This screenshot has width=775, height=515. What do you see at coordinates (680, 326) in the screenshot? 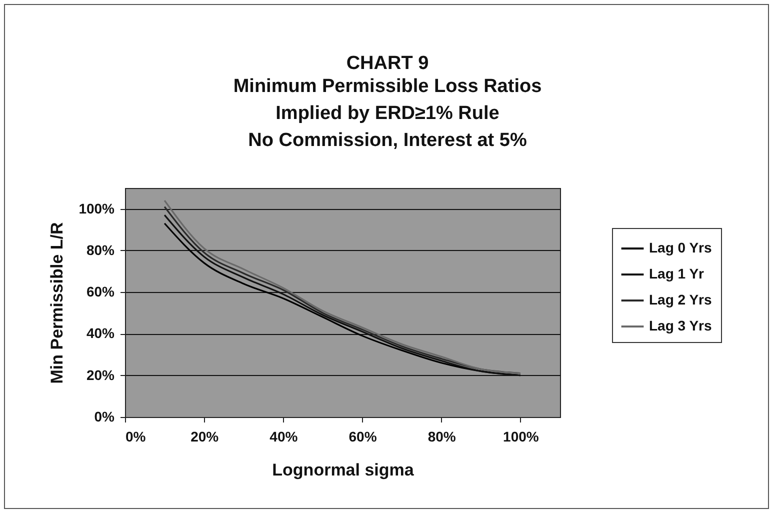
I see `legend-label: Lag 3 Yrs` at bounding box center [680, 326].